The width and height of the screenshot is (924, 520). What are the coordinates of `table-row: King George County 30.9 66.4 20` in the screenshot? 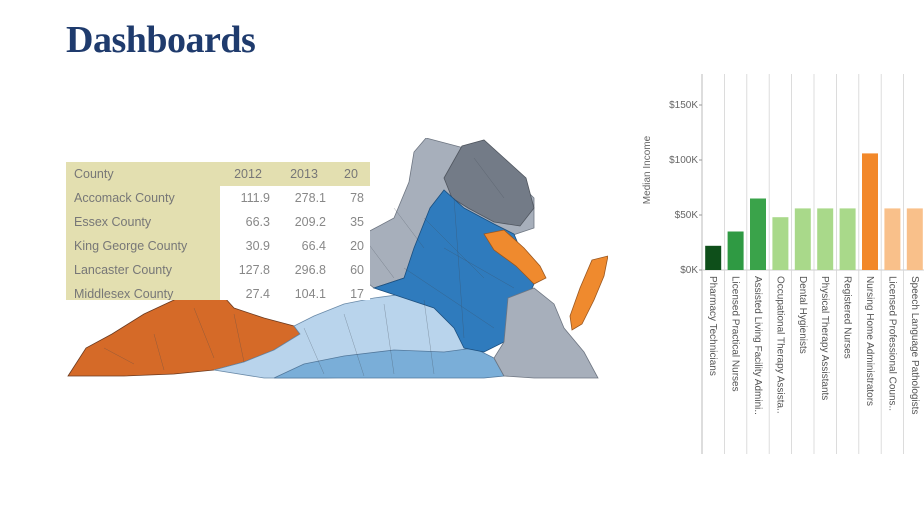 It's located at (218, 246).